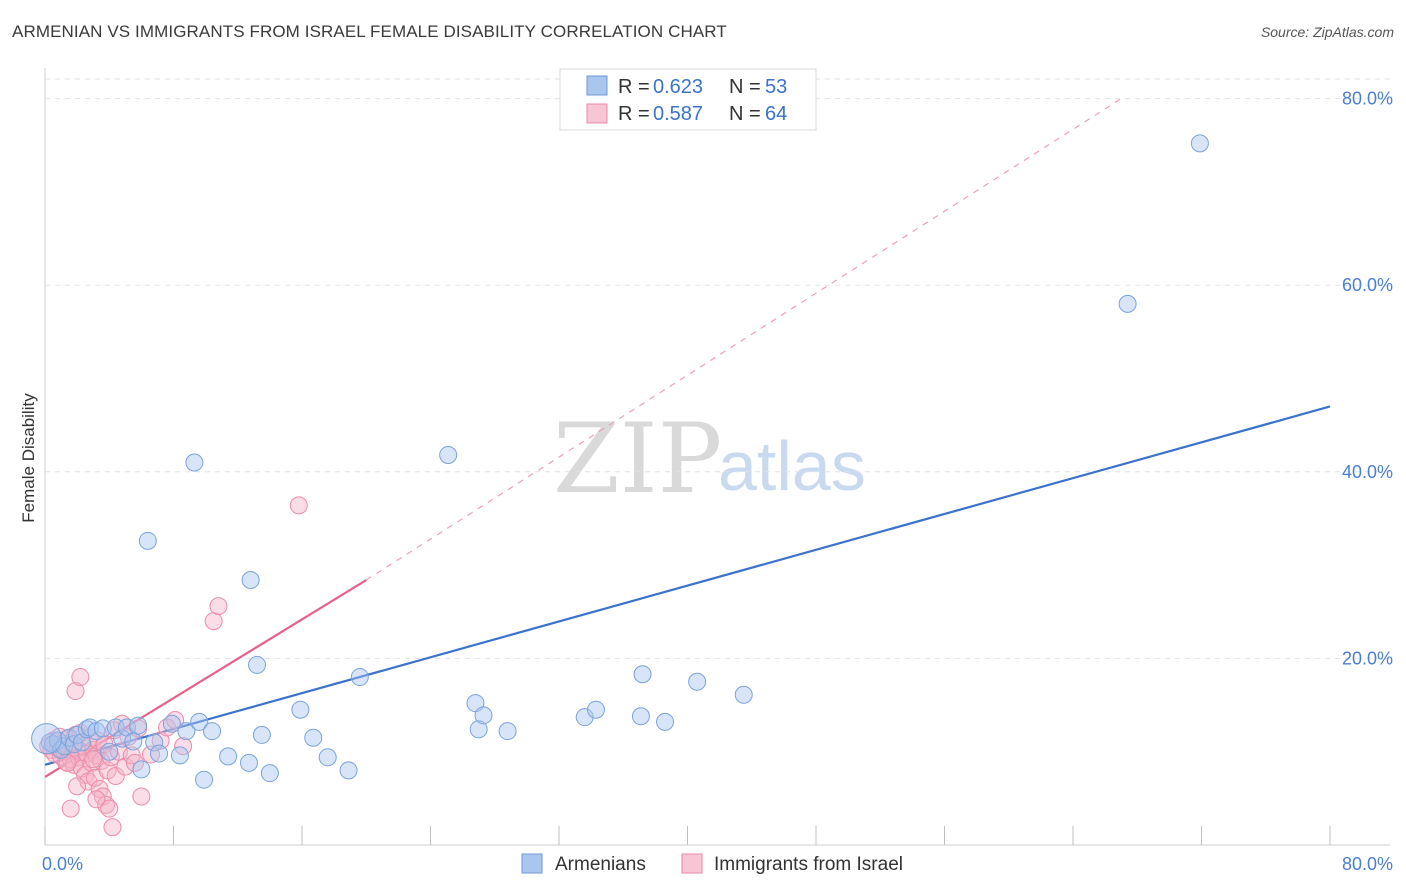 This screenshot has width=1406, height=892. Describe the element at coordinates (712, 864) in the screenshot. I see `series-legend: Armenians Immigrants from Israel` at that location.